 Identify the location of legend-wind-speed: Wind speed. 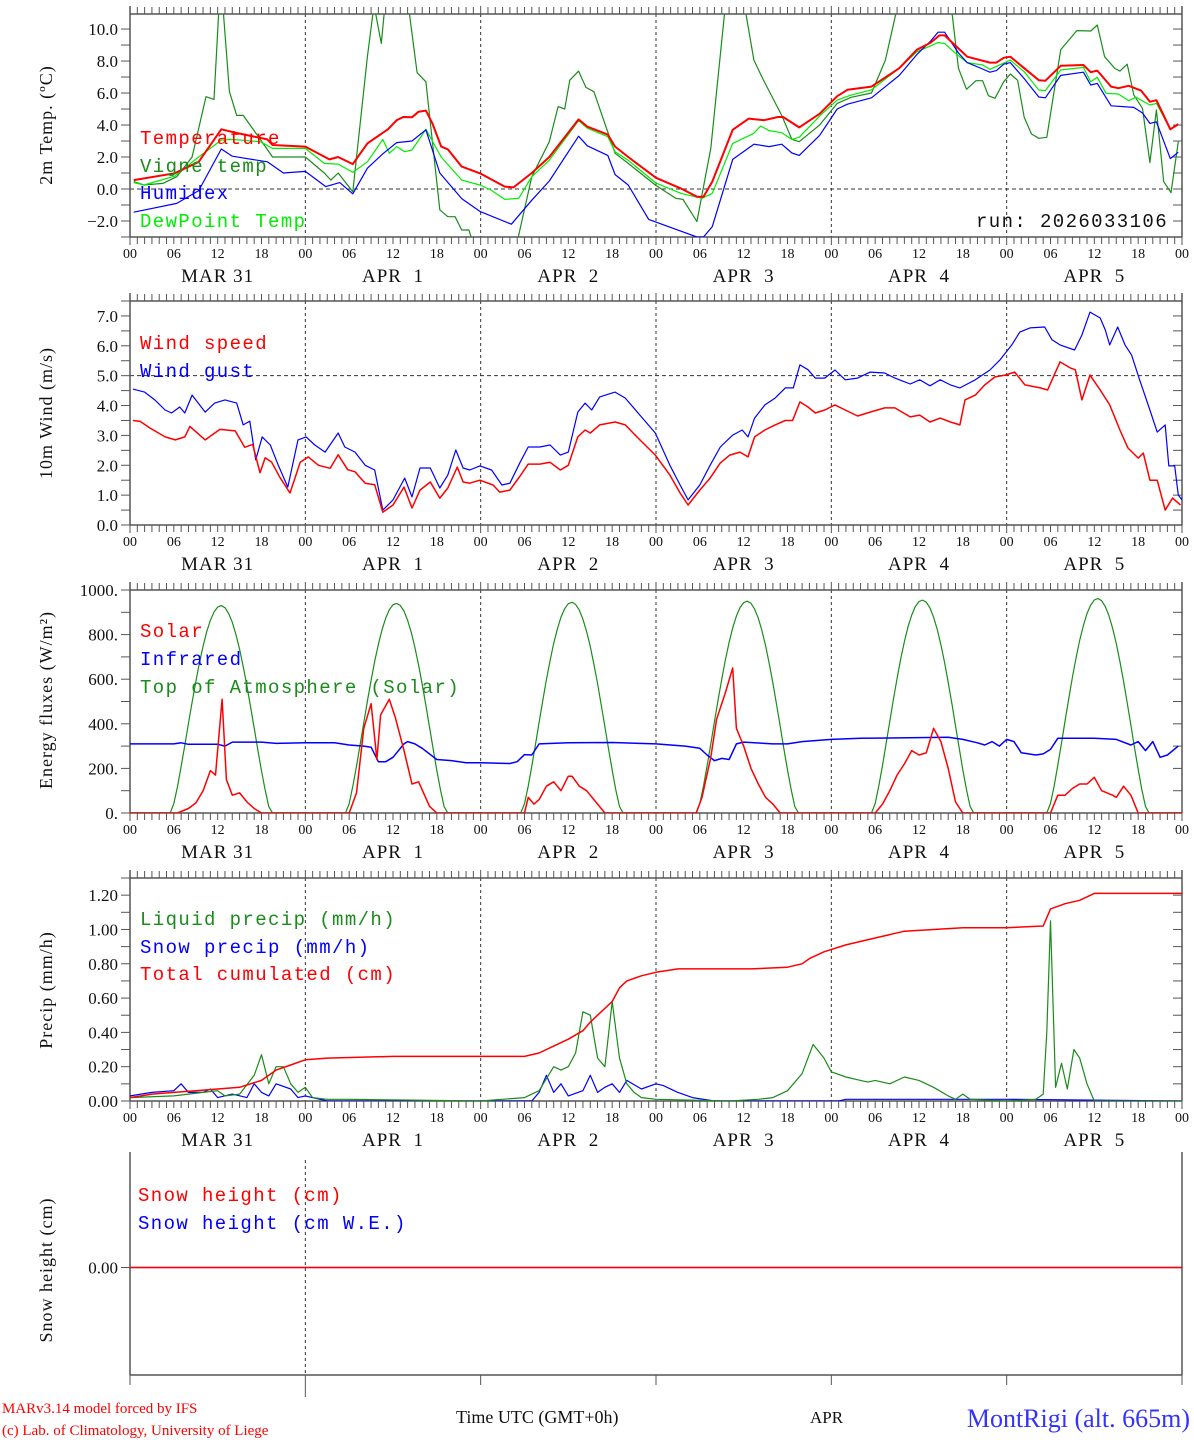
(204, 344).